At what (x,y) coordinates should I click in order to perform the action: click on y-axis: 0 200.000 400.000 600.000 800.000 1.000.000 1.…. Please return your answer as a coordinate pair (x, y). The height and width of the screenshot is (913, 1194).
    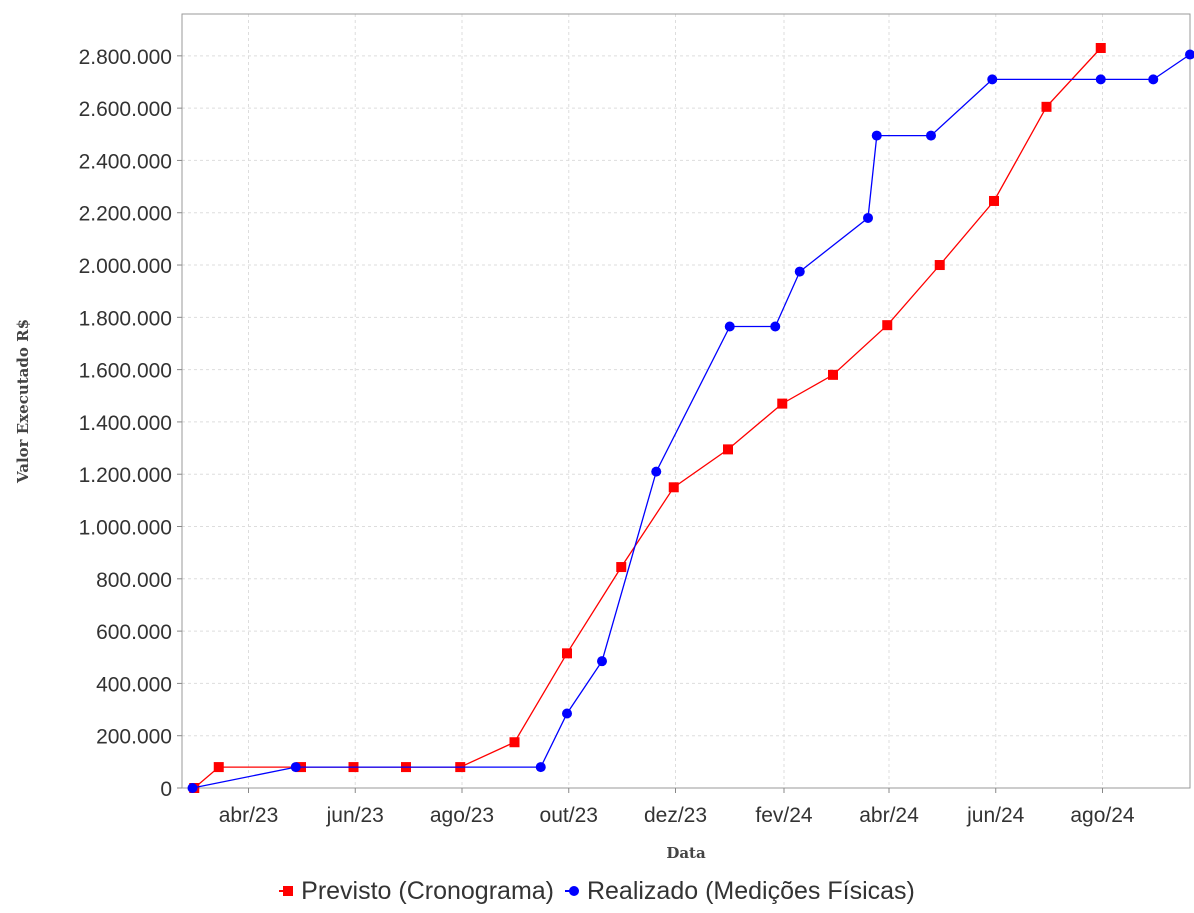
    Looking at the image, I should click on (130, 423).